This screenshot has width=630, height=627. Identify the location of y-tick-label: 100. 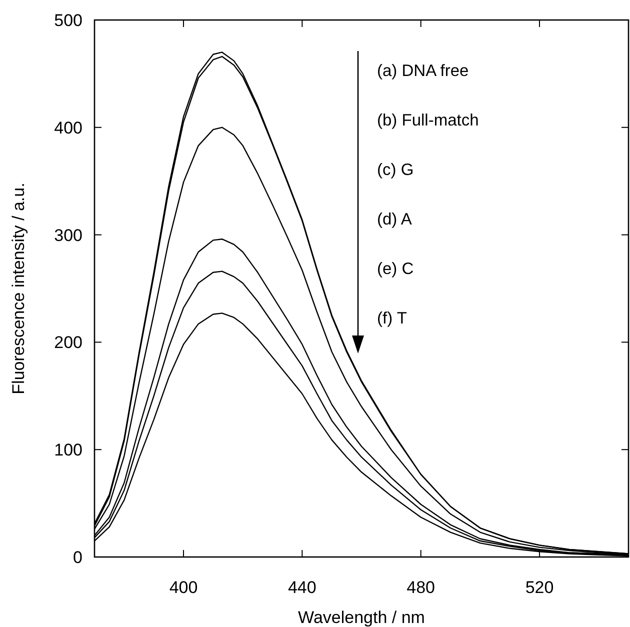
(68, 450).